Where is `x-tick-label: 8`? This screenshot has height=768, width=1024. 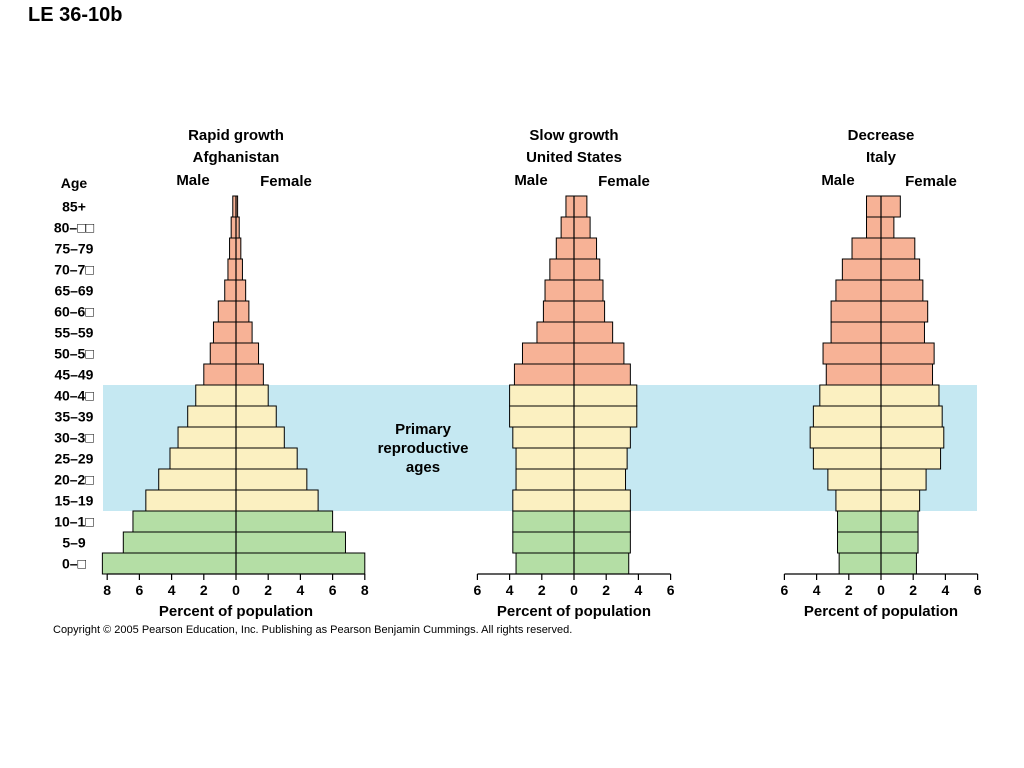 x-tick-label: 8 is located at coordinates (365, 590).